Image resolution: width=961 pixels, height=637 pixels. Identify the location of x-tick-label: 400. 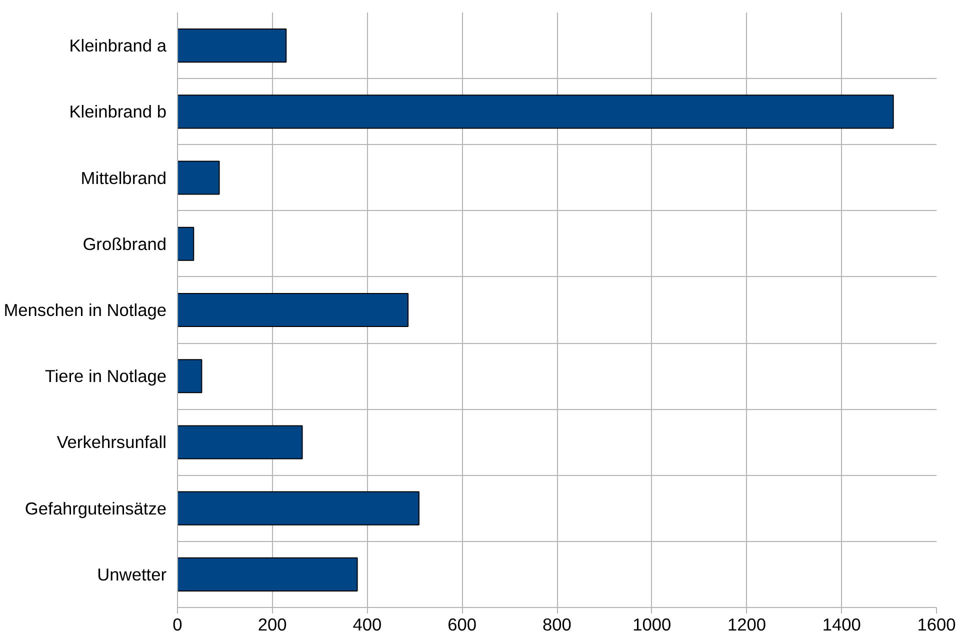
(367, 624).